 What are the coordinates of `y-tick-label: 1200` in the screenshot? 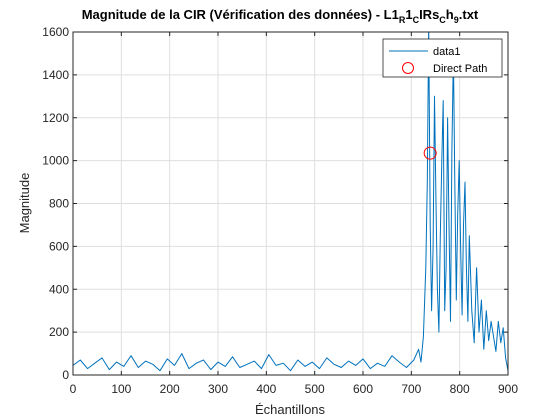 It's located at (55, 118).